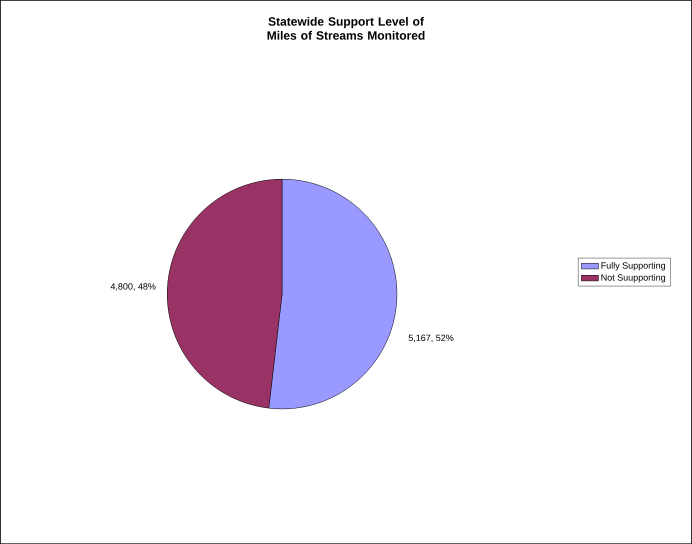 This screenshot has height=544, width=692. Describe the element at coordinates (431, 338) in the screenshot. I see `data-label: 5,167, 52%` at that location.